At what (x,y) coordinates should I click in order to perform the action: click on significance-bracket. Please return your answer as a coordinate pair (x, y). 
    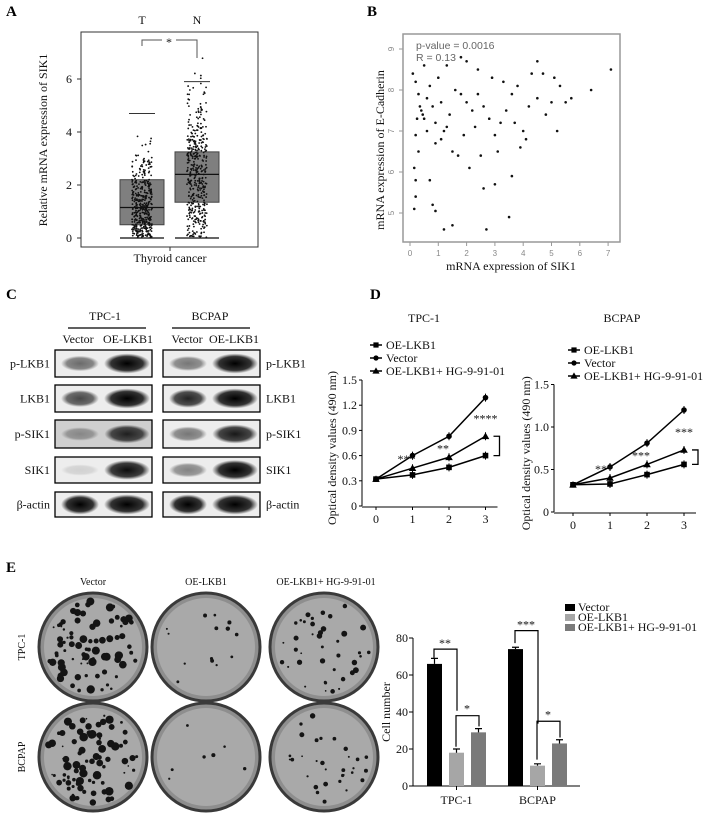
    Looking at the image, I should click on (526, 677).